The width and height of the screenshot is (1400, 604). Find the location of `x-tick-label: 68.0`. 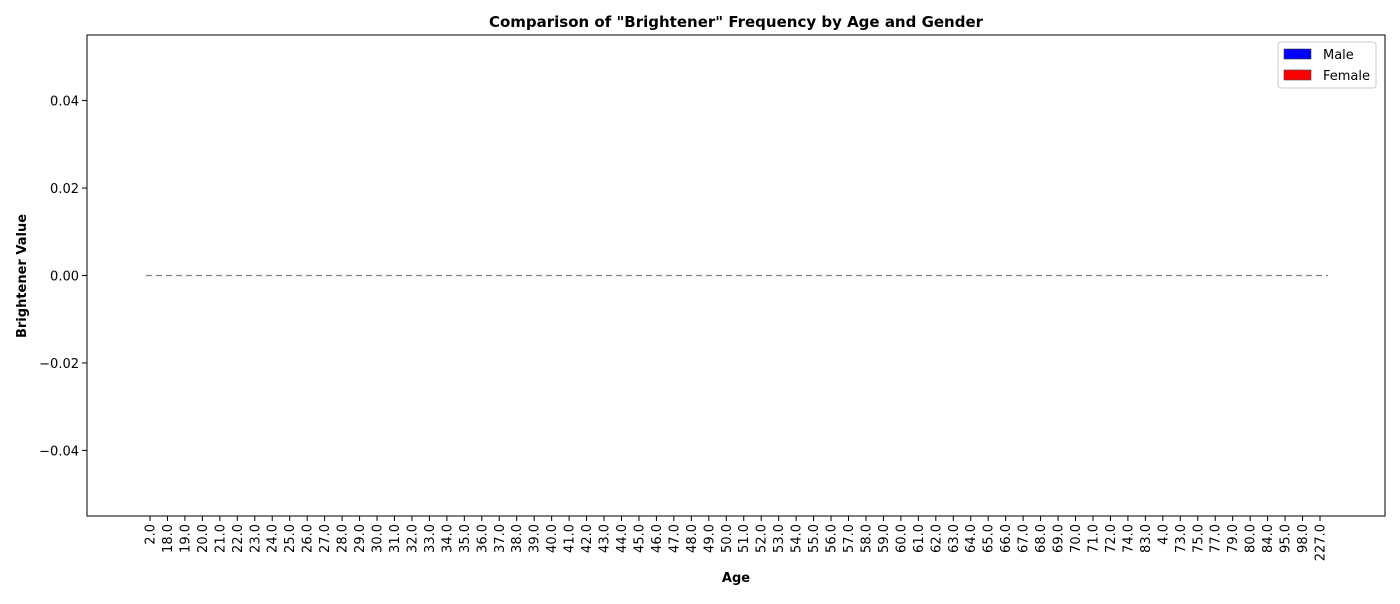

x-tick-label: 68.0 is located at coordinates (1041, 538).